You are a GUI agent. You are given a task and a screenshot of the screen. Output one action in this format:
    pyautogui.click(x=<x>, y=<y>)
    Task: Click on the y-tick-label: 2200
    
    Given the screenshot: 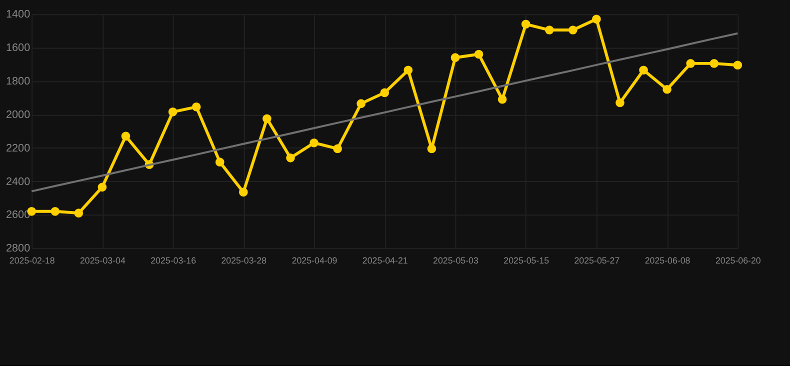 What is the action you would take?
    pyautogui.click(x=18, y=148)
    